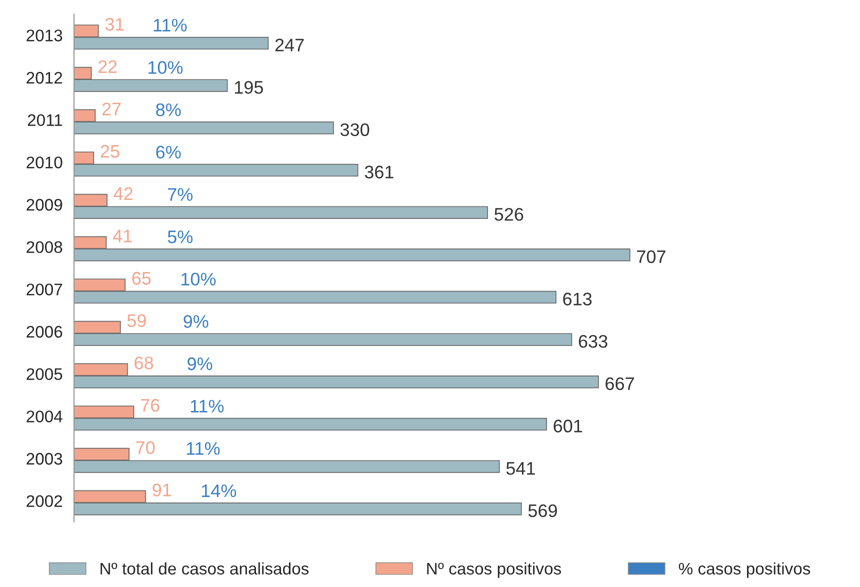 This screenshot has height=587, width=860. What do you see at coordinates (219, 491) in the screenshot?
I see `annotation: 14%` at bounding box center [219, 491].